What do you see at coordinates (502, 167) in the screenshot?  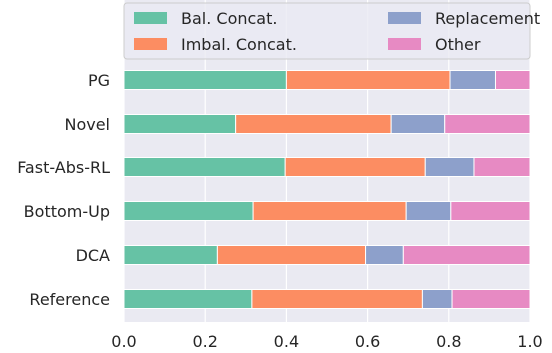 I see `bar-fast-abs-rl-other` at bounding box center [502, 167].